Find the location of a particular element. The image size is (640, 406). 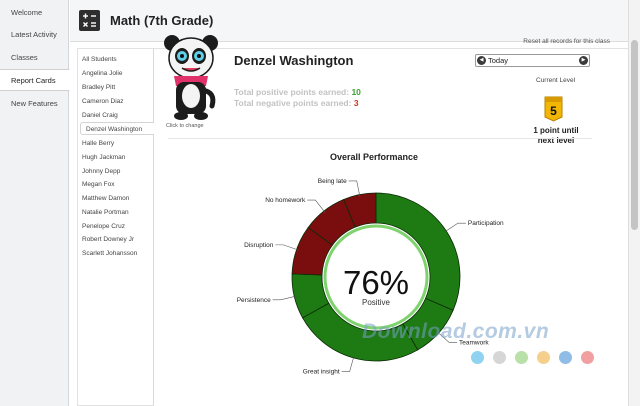

positive-points-label: Total positive points earned: is located at coordinates (292, 92).